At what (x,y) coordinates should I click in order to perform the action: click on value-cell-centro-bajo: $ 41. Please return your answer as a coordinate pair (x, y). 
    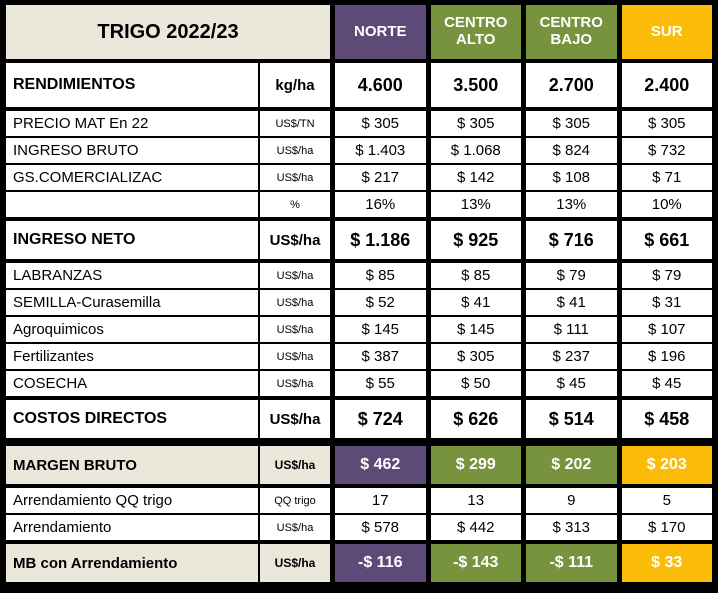
    Looking at the image, I should click on (571, 302).